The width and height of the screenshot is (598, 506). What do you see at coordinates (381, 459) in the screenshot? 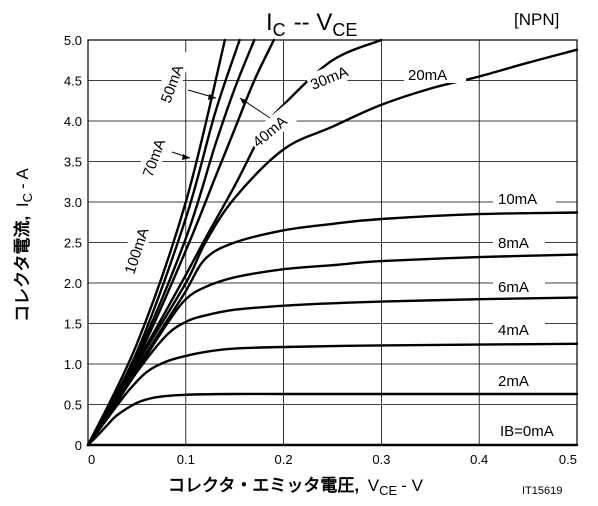
I see `x-tick-label: 0.3` at bounding box center [381, 459].